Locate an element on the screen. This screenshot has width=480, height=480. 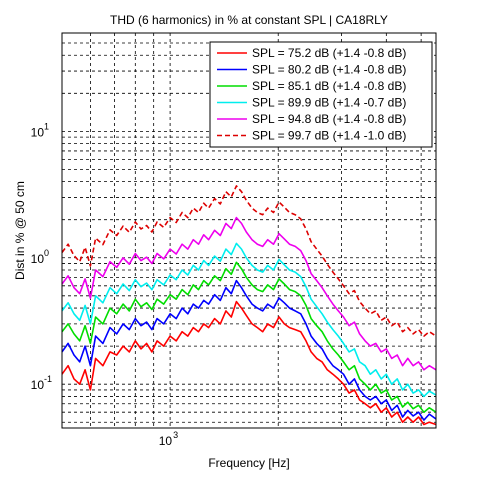
y-axis-label: Dist in % @ 50 cm is located at coordinates (20, 230).